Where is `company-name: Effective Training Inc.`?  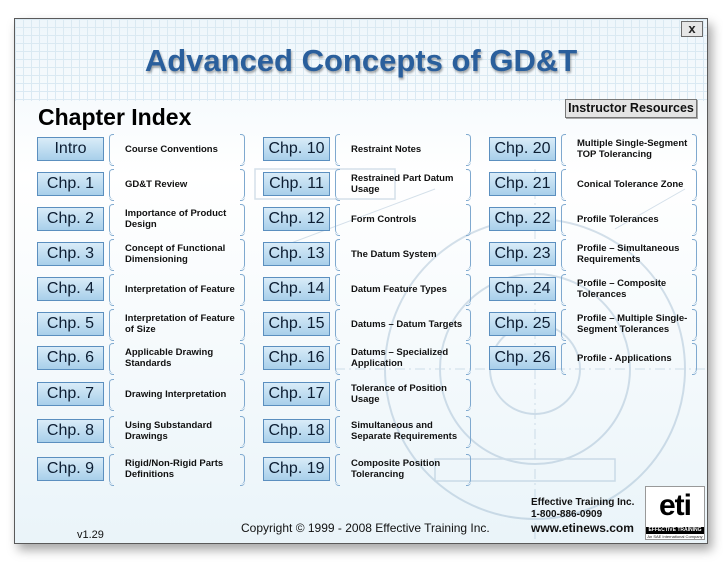
company-name: Effective Training Inc. is located at coordinates (583, 502).